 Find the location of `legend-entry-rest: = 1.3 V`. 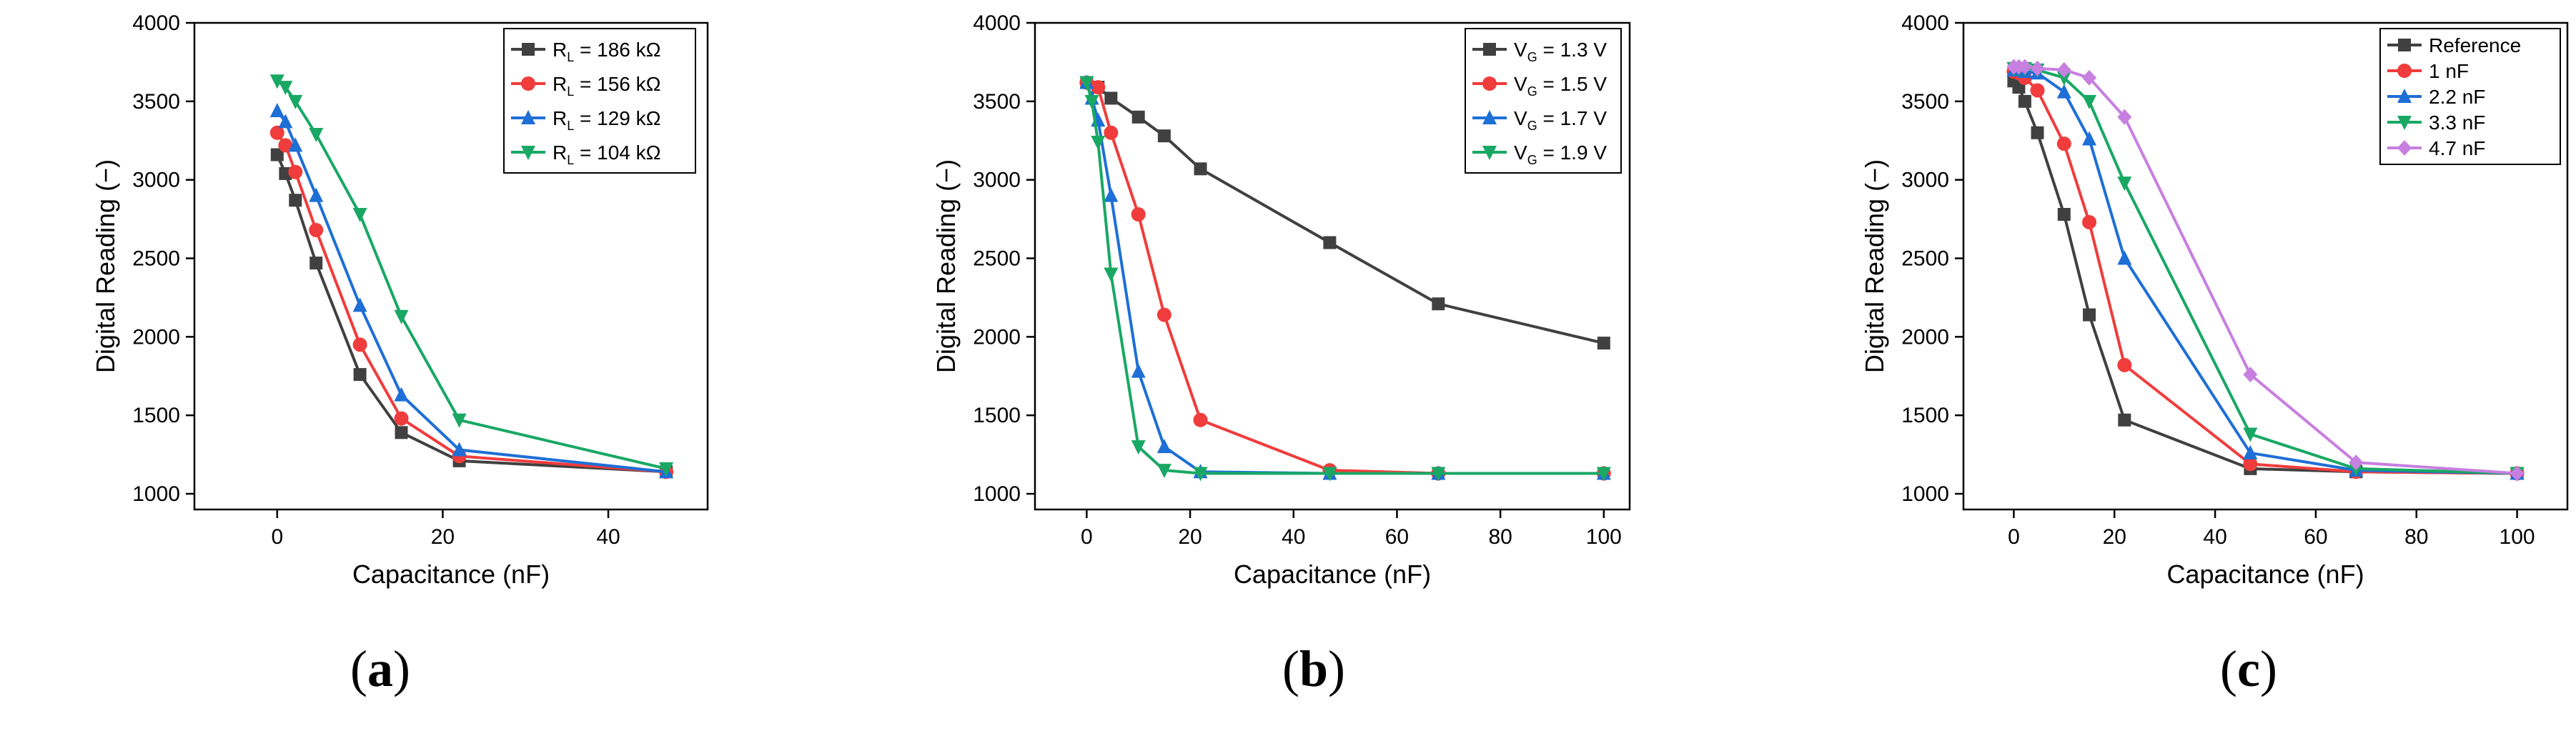

legend-entry-rest: = 1.3 V is located at coordinates (1572, 50).